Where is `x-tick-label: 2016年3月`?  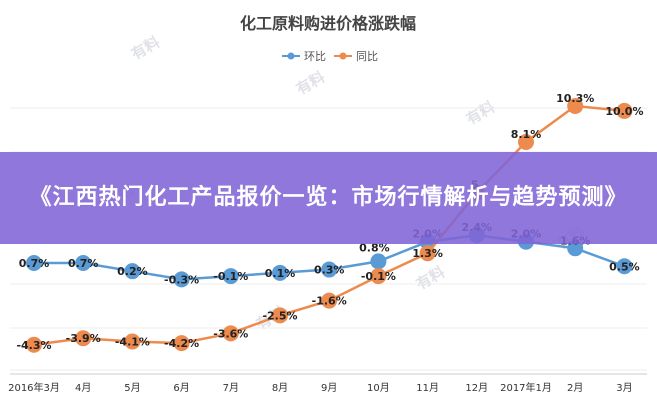
x-tick-label: 2016年3月 is located at coordinates (34, 387).